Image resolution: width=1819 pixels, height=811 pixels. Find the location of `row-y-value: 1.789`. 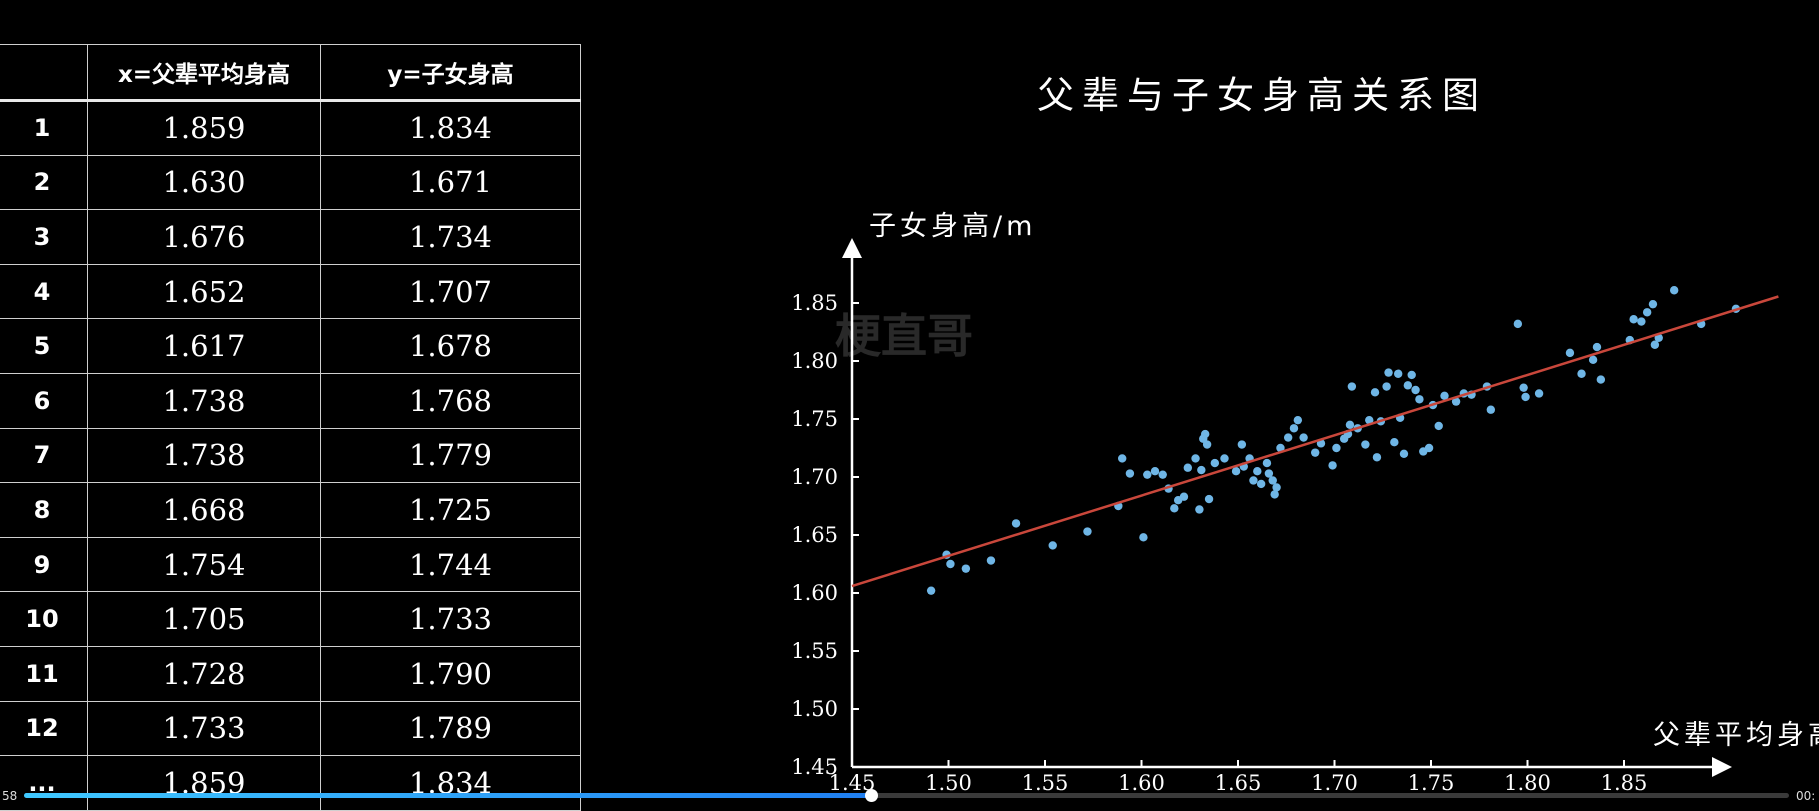

row-y-value: 1.789 is located at coordinates (450, 728).